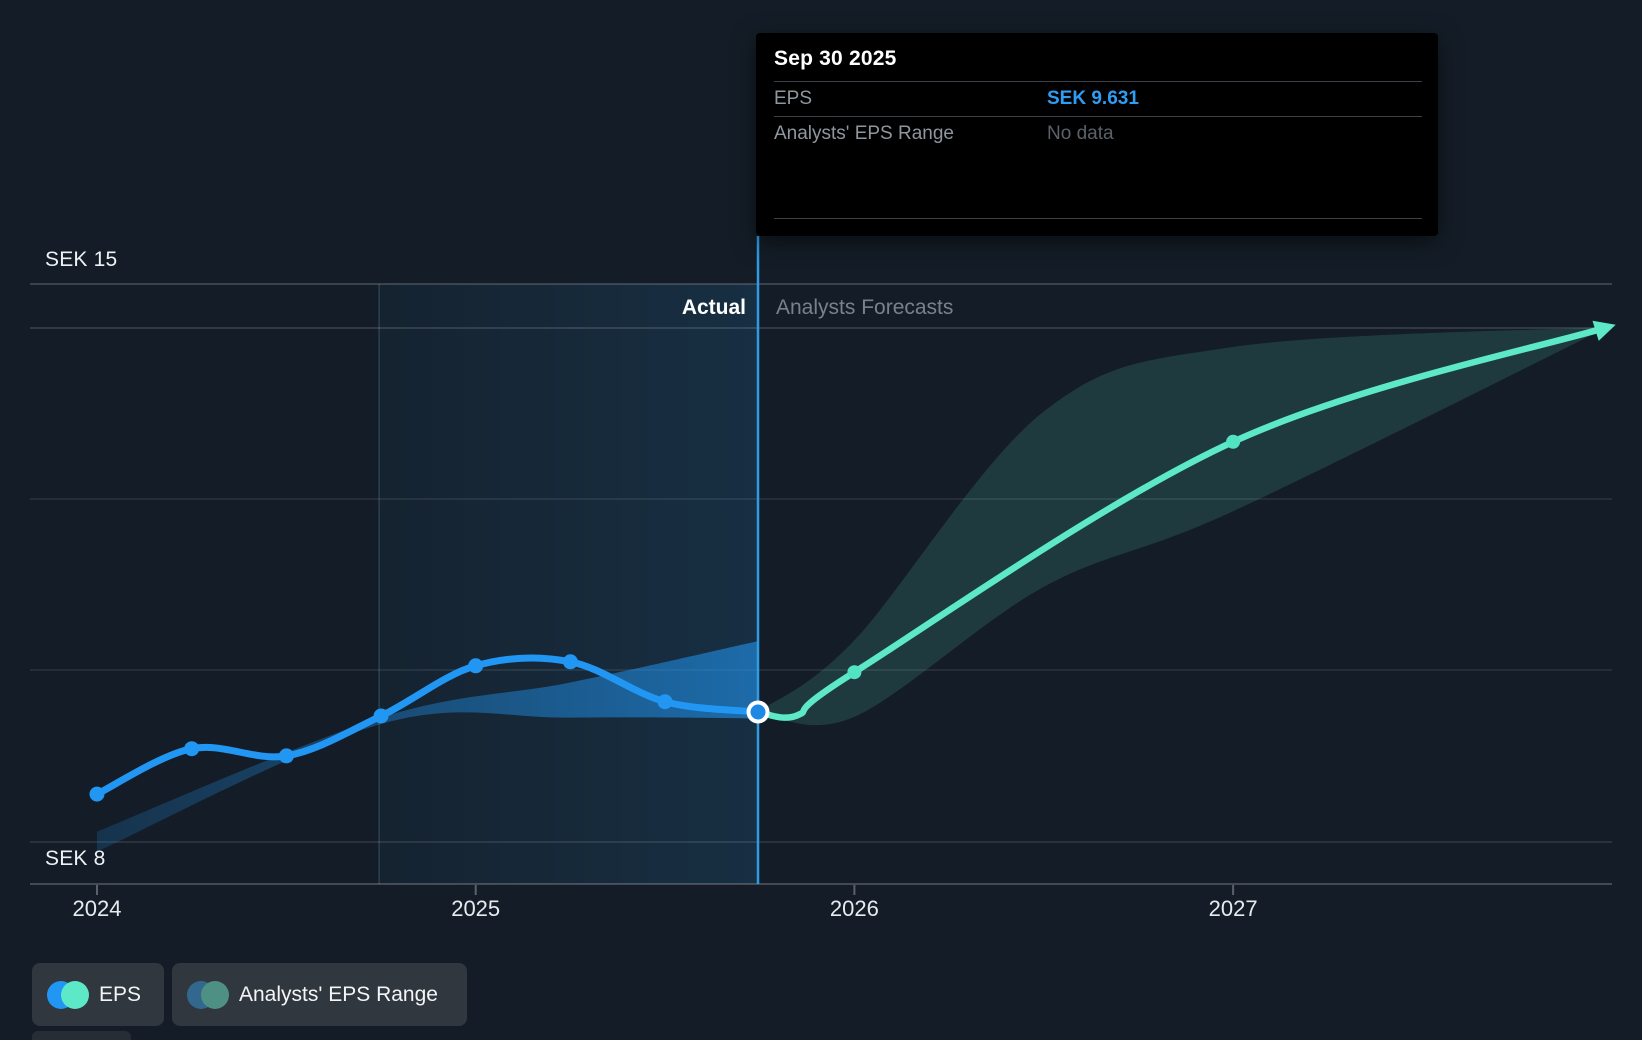 The image size is (1642, 1040). Describe the element at coordinates (1233, 908) in the screenshot. I see `x-axis-year-label: 2027` at that location.